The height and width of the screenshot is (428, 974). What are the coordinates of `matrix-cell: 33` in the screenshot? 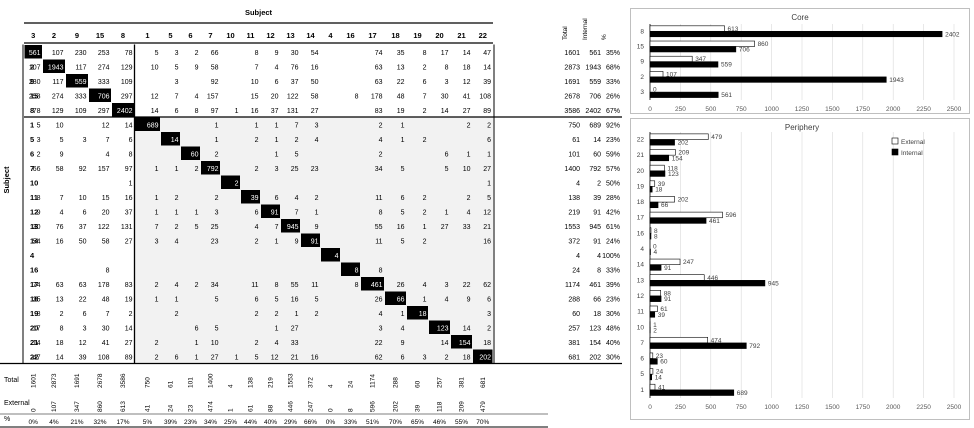 It's located at (295, 343).